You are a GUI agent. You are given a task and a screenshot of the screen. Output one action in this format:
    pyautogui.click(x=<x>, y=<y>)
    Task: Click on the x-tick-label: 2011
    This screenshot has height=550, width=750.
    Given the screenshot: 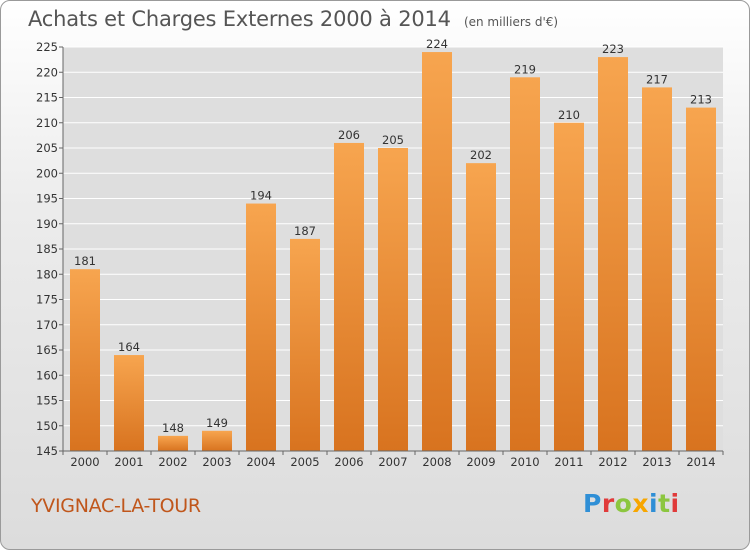 What is the action you would take?
    pyautogui.click(x=568, y=462)
    